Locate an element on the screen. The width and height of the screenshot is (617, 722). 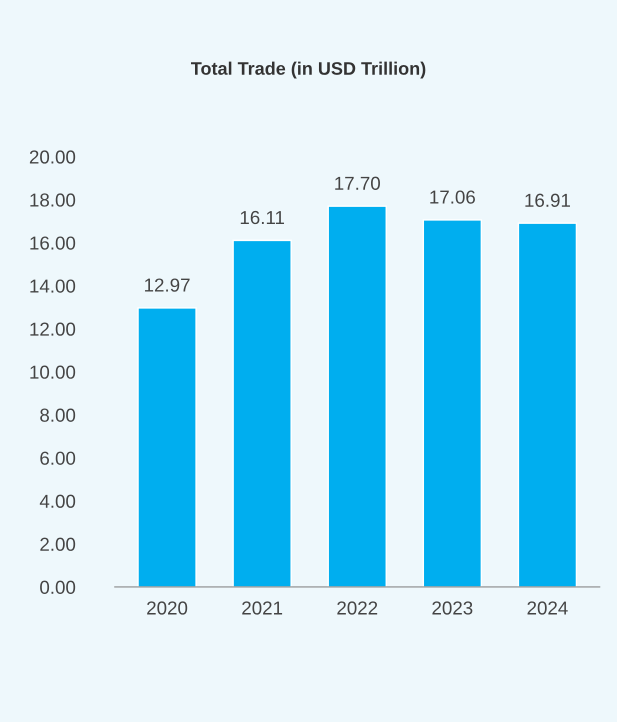
data-label: 16.91 is located at coordinates (547, 200).